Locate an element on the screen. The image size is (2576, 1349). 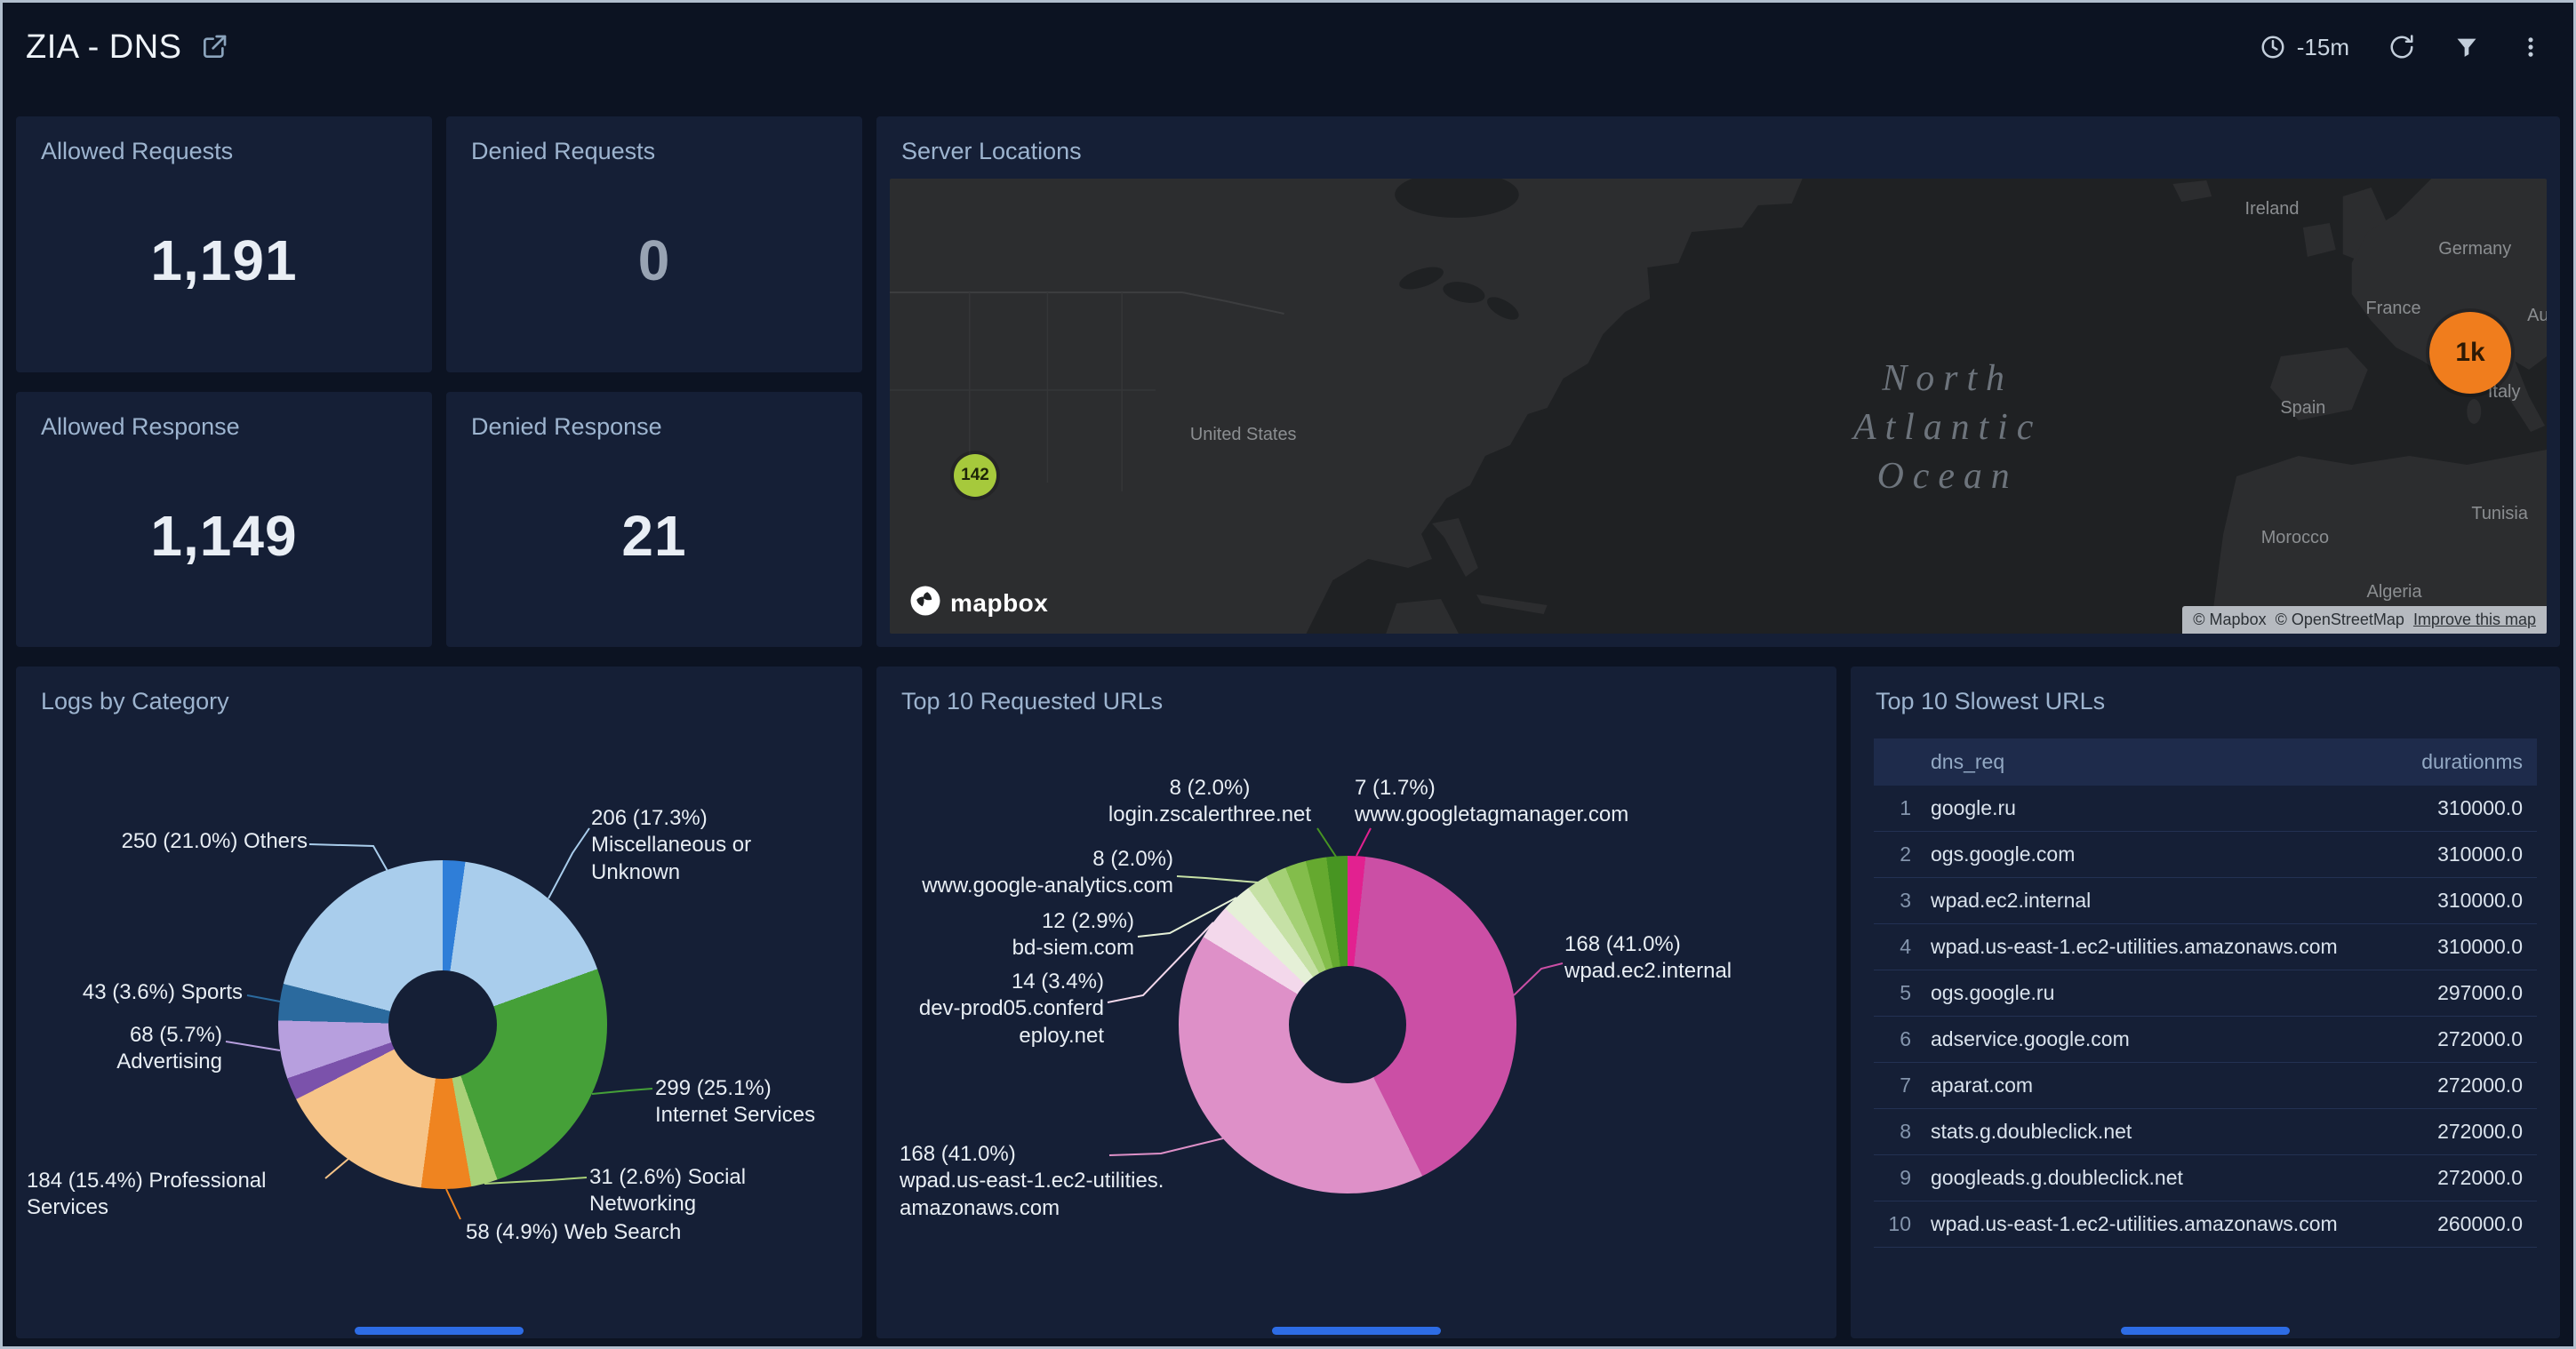
panel-denied-response: Denied Response 21 is located at coordinates (654, 519).